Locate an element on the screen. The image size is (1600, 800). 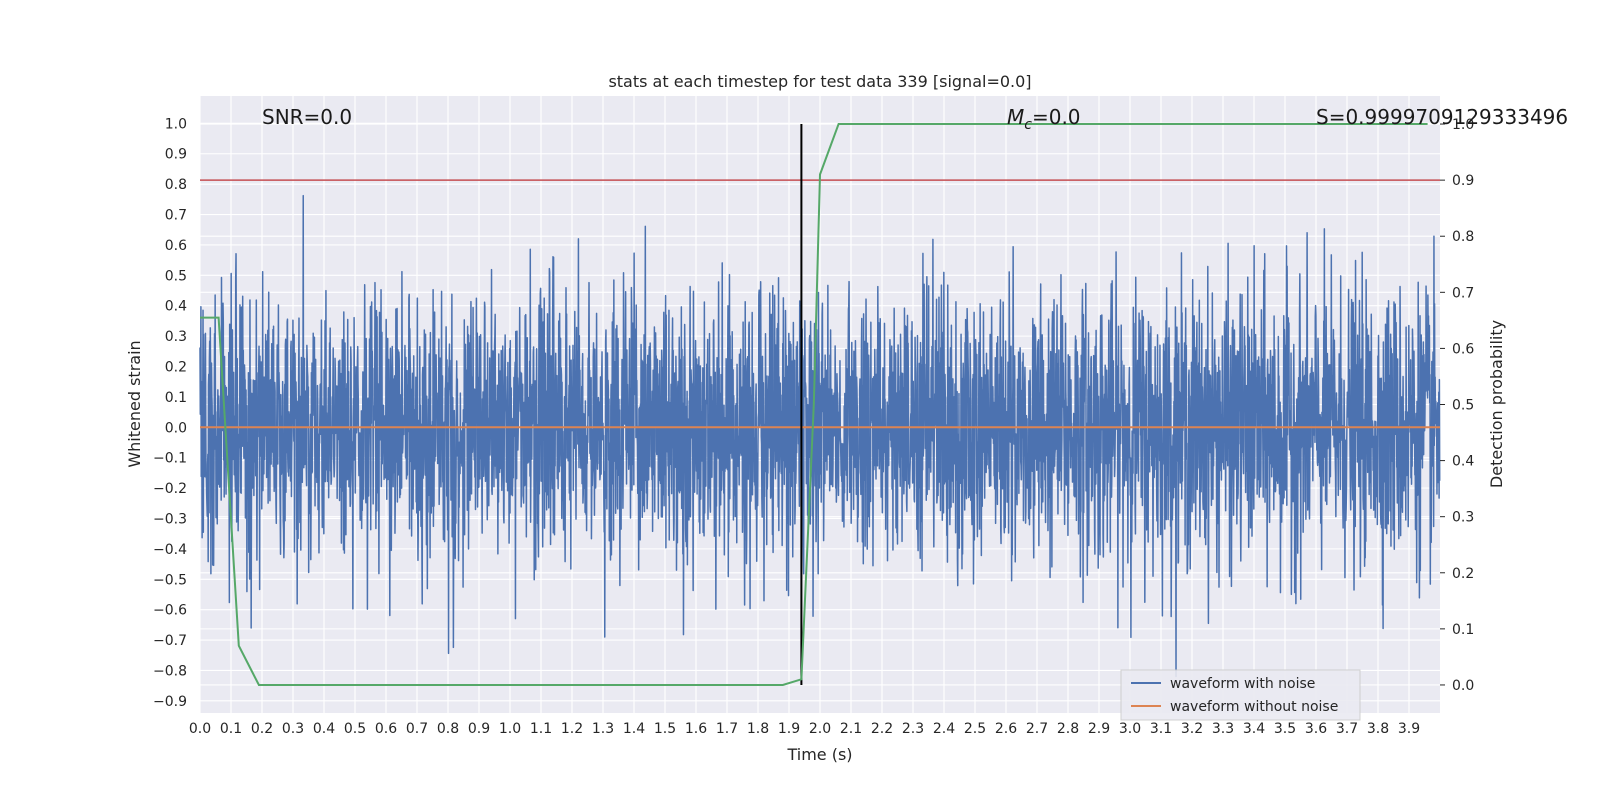
x-tick-label-12: 1.2 is located at coordinates (572, 729).